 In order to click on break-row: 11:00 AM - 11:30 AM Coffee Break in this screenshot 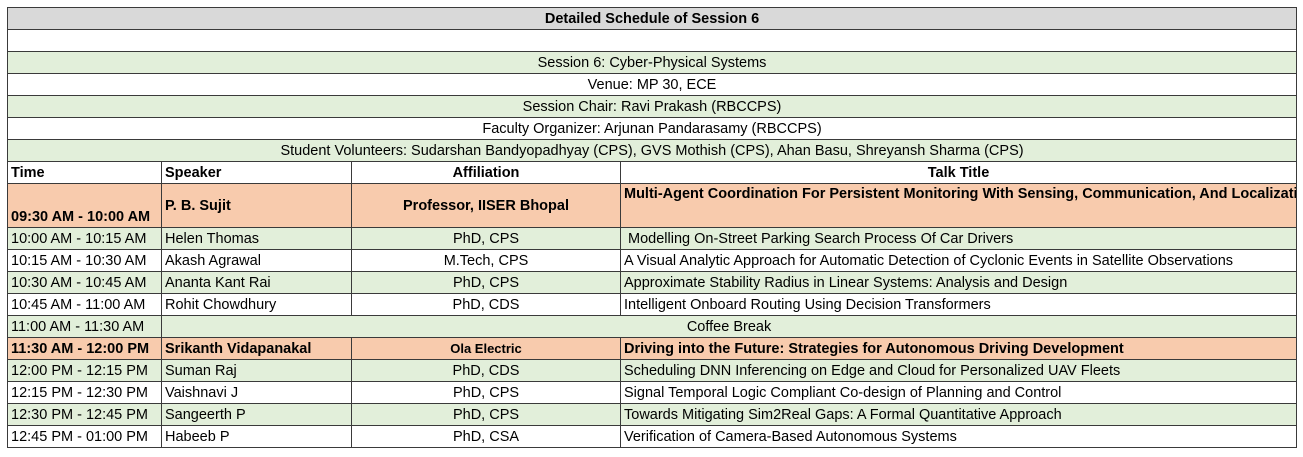, I will do `click(652, 326)`.